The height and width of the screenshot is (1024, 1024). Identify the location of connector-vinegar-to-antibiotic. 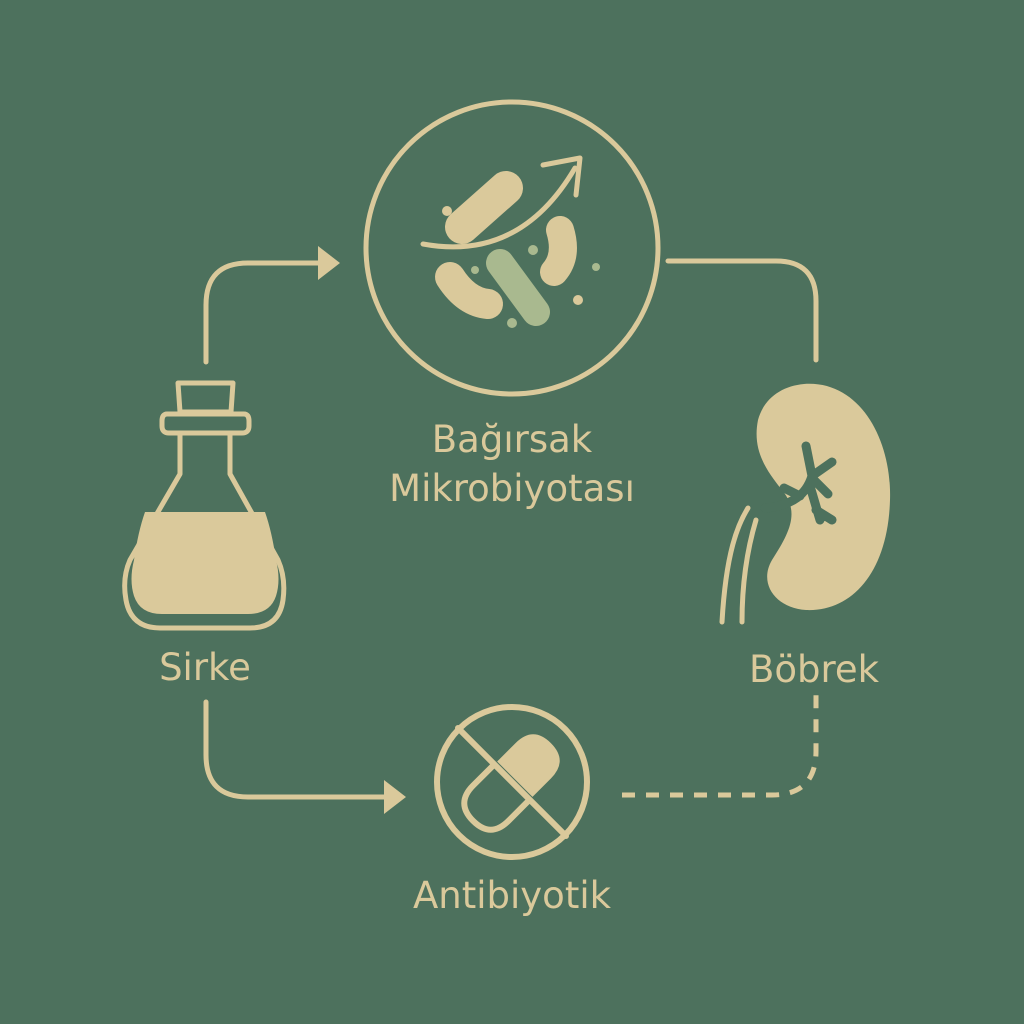
(304, 756).